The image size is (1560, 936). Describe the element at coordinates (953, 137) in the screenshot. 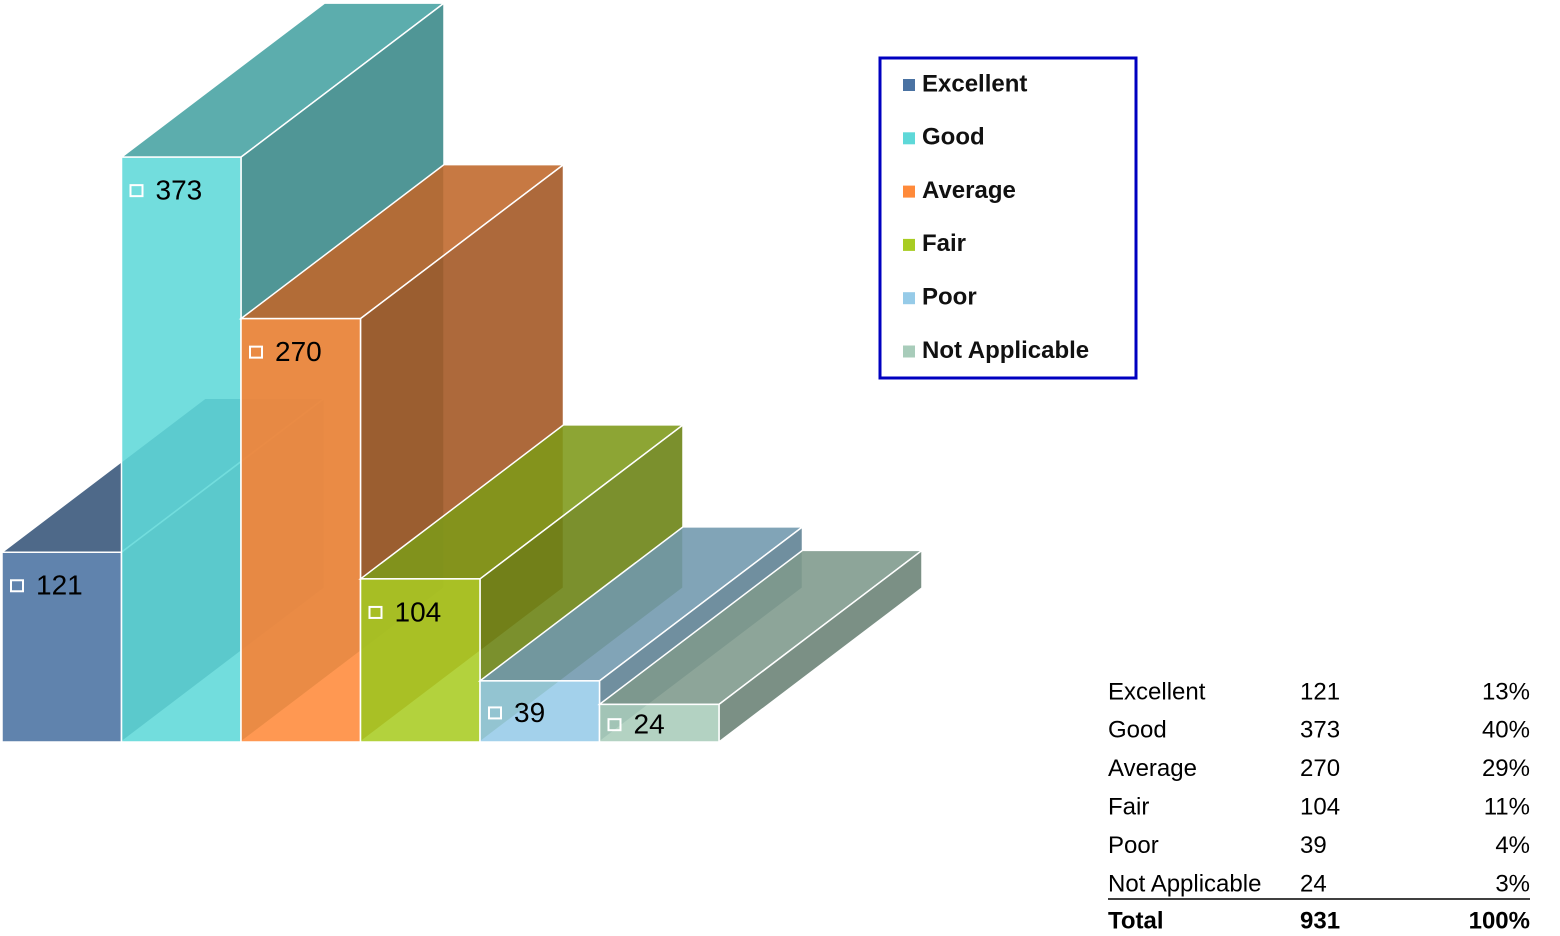

I see `legend-label: Good` at that location.